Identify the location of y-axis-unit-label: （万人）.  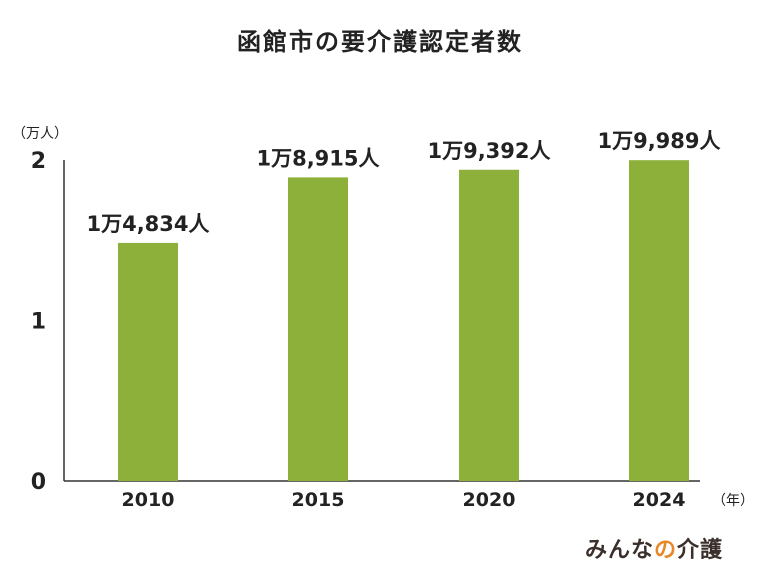
(40, 134).